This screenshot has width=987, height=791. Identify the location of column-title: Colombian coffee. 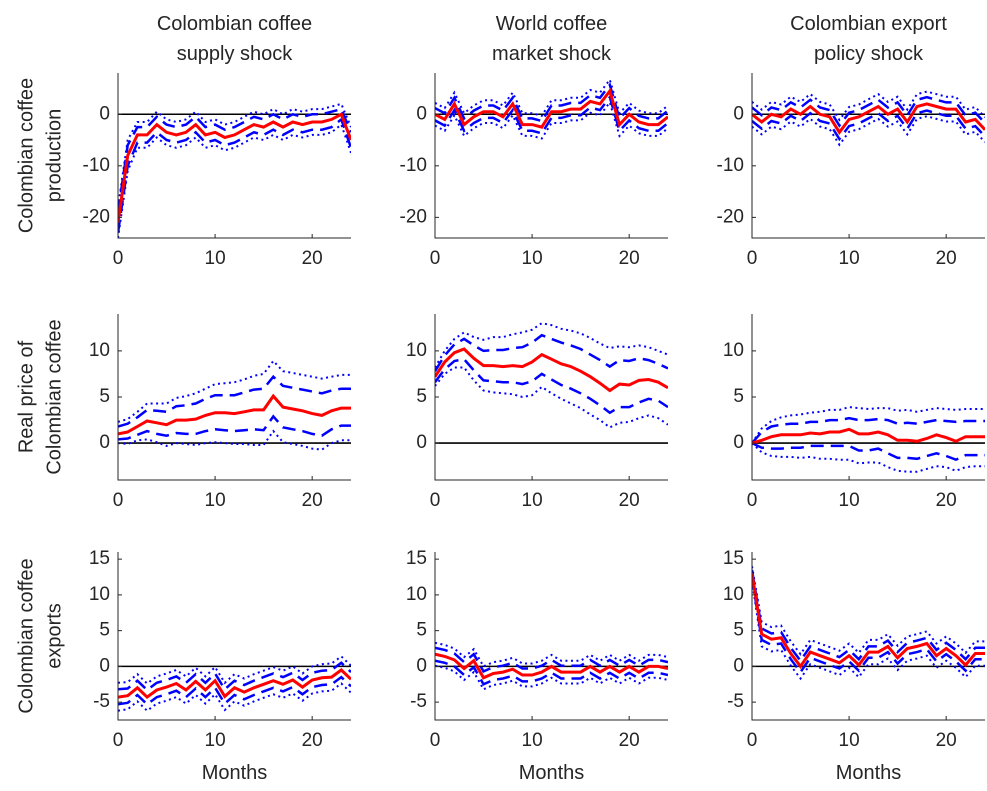
(234, 24).